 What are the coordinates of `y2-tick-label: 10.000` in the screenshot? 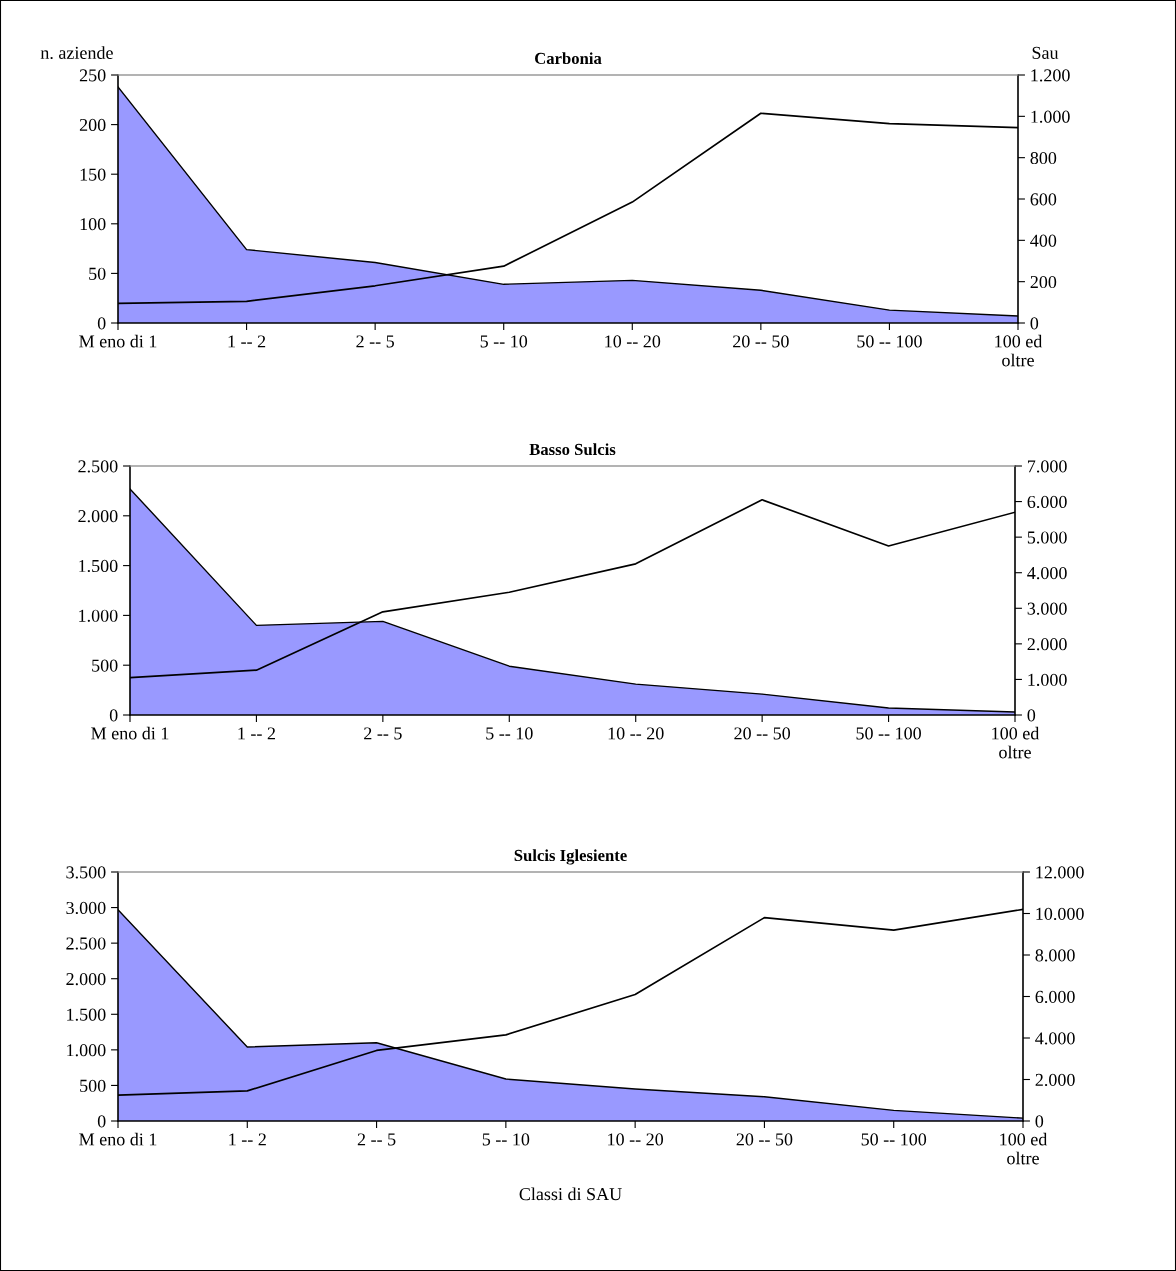 It's located at (1060, 914).